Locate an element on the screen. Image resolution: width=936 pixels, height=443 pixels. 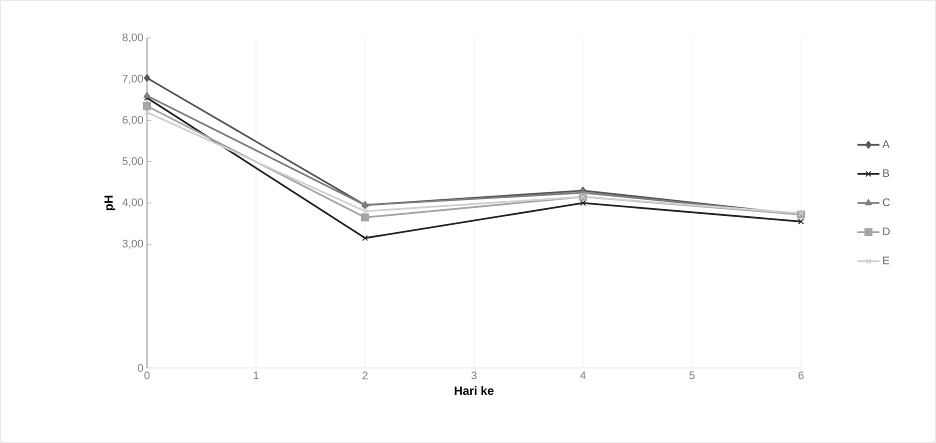
y-tick-label: 6,00 is located at coordinates (133, 121).